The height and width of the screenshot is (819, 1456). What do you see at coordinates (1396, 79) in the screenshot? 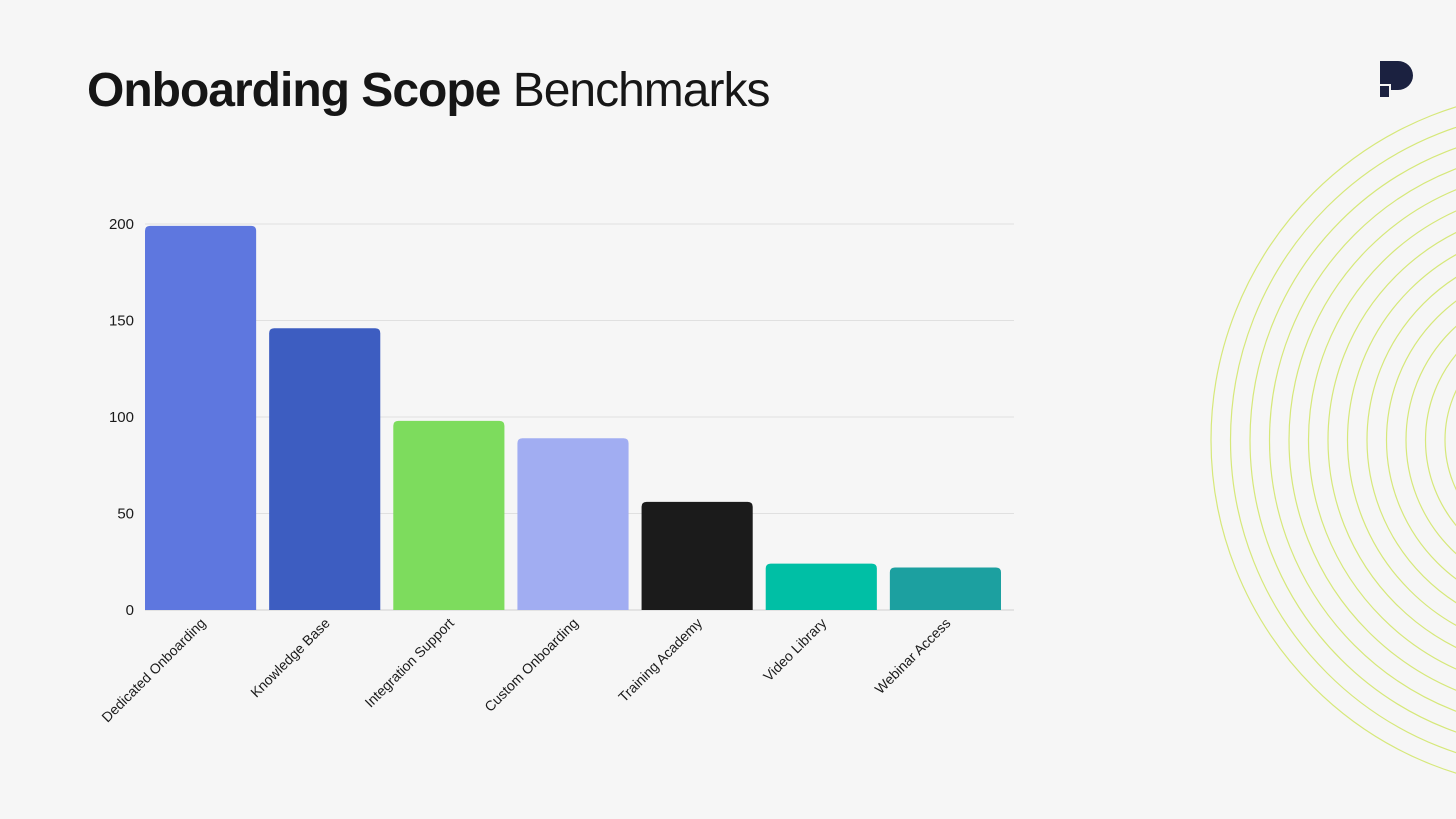
I see `brand-p-logo-icon` at bounding box center [1396, 79].